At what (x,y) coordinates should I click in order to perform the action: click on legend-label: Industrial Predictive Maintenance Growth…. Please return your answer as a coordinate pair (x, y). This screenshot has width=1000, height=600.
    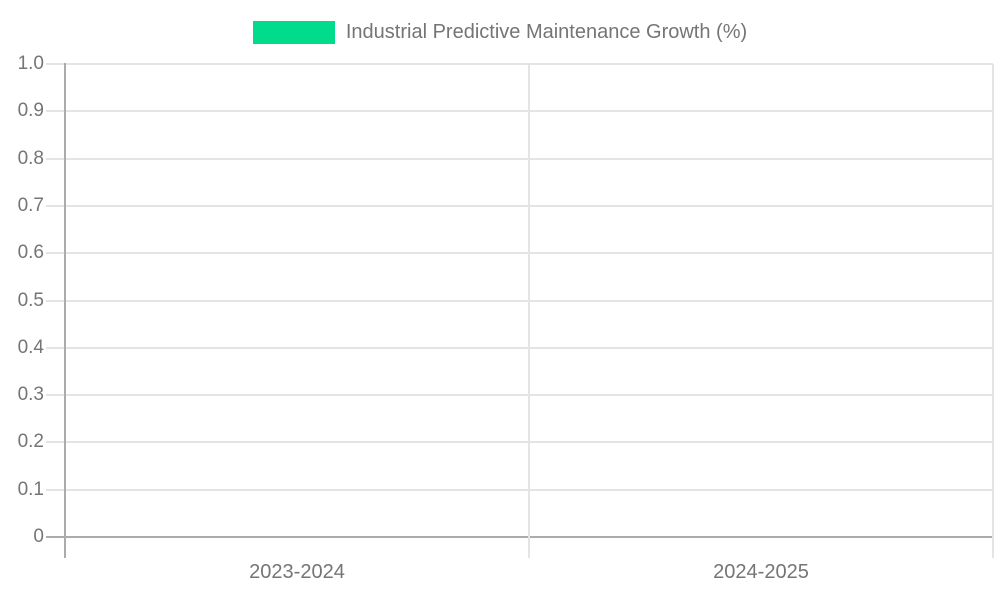
    Looking at the image, I should click on (546, 32).